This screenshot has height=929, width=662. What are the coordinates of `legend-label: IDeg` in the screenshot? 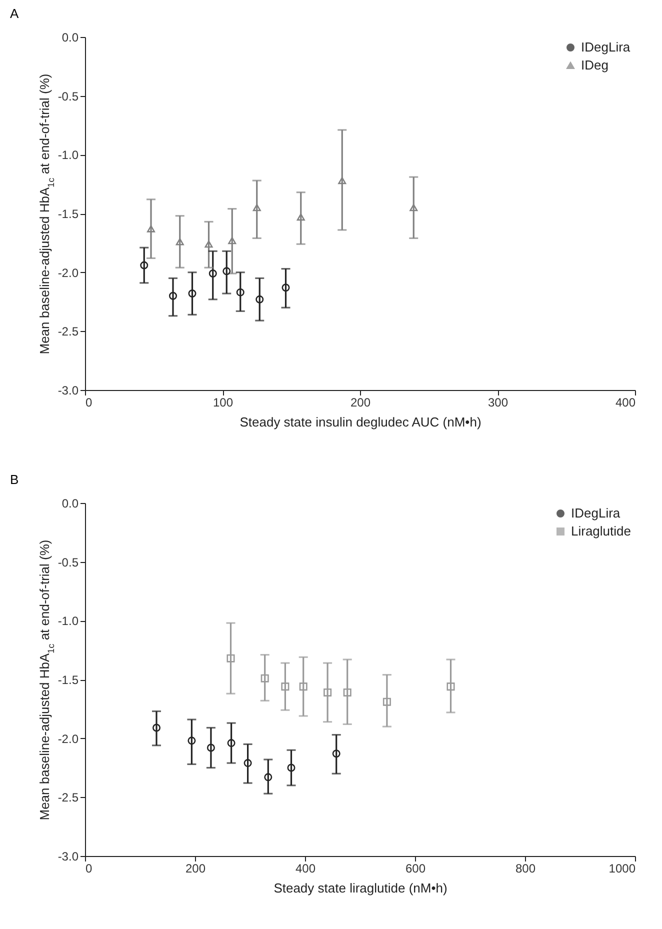 It's located at (594, 65).